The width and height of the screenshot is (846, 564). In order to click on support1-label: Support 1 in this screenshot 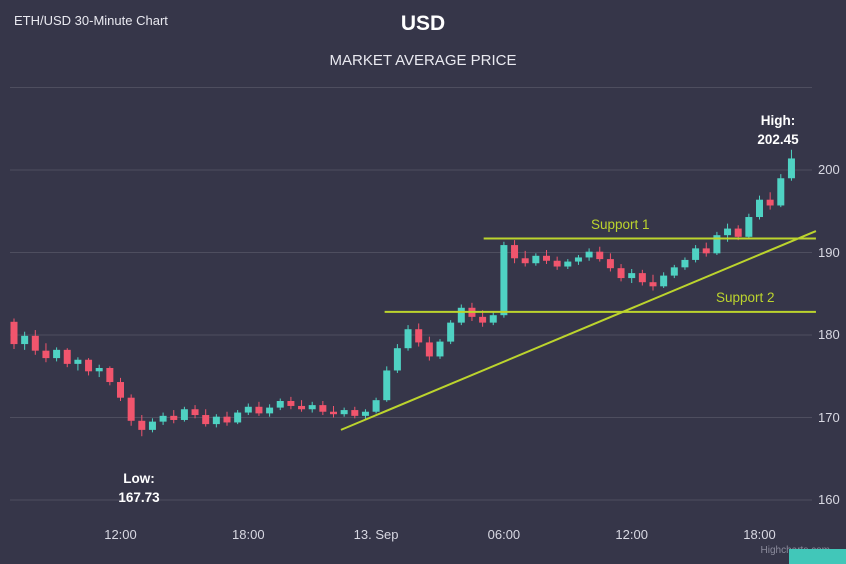, I will do `click(620, 224)`.